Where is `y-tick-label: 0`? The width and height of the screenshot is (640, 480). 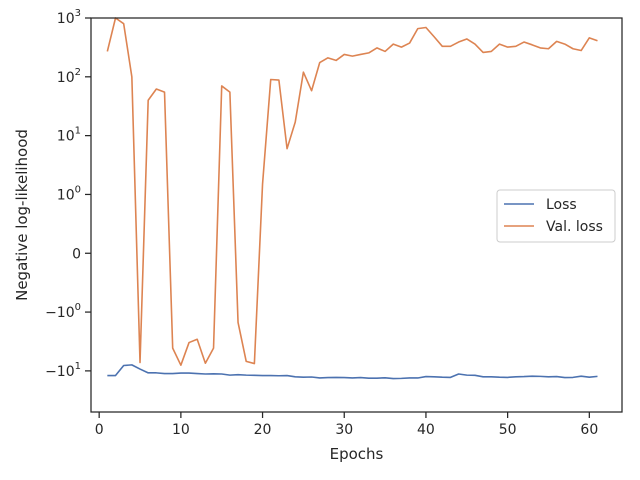 y-tick-label: 0 is located at coordinates (76, 254).